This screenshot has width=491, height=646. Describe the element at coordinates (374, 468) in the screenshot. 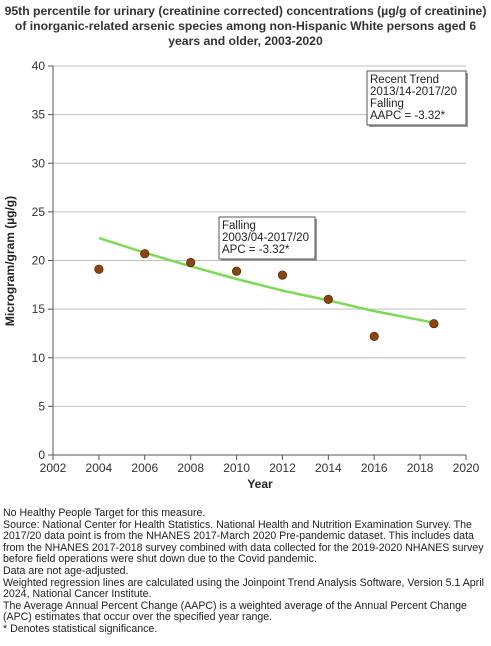

I see `x-tick-label-2016: 2016` at that location.